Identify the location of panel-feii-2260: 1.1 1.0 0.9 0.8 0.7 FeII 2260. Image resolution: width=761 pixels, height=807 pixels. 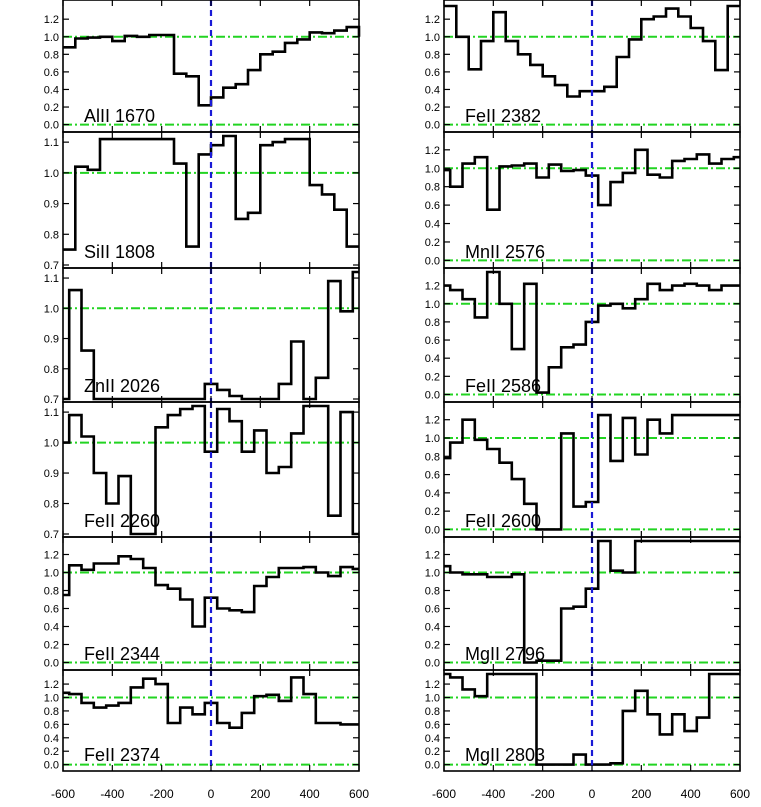
(202, 471).